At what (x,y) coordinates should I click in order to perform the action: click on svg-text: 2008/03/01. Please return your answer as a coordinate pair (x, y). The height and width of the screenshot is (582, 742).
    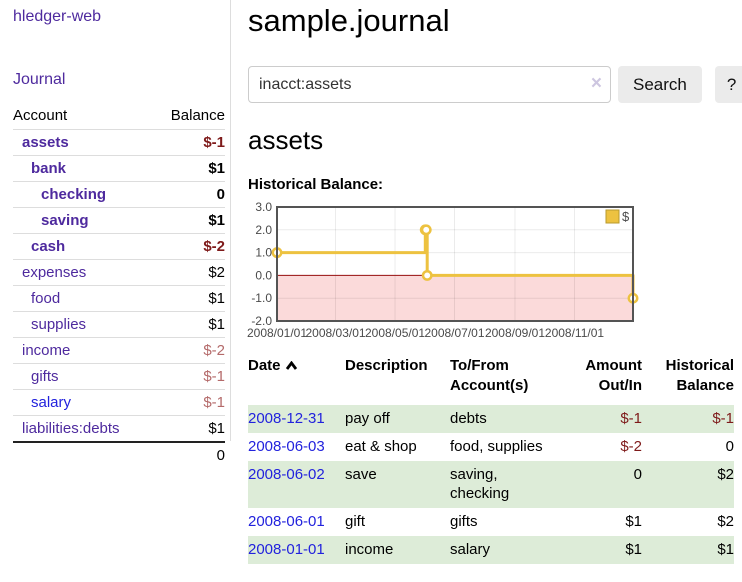
    Looking at the image, I should click on (335, 333).